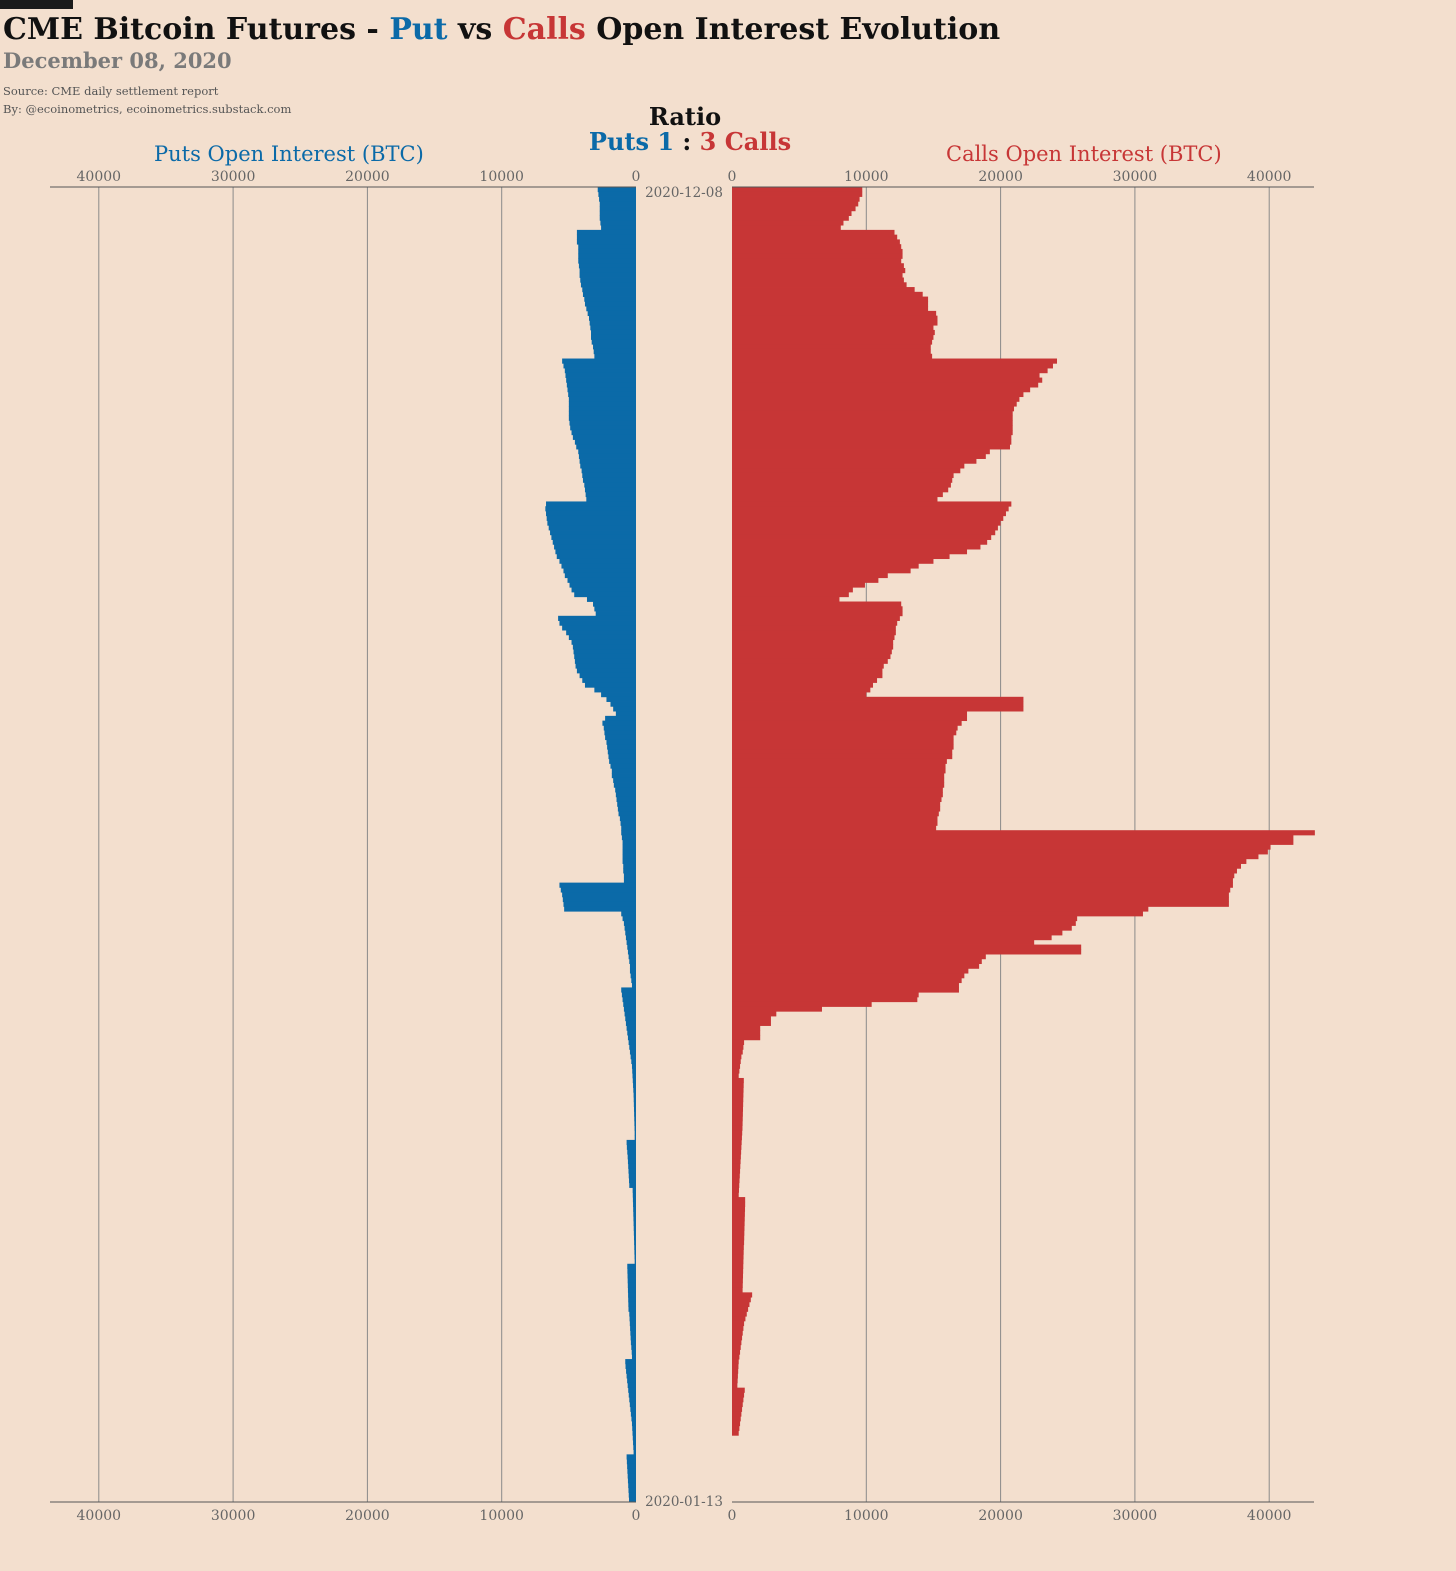 This screenshot has width=1456, height=1571. Describe the element at coordinates (1135, 177) in the screenshot. I see `calls-tick-label-top: 30000` at that location.